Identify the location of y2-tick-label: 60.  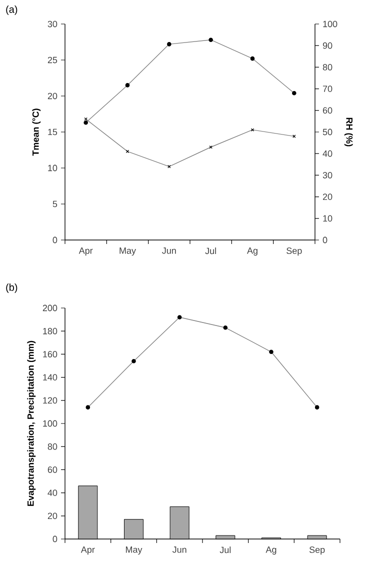
(327, 110).